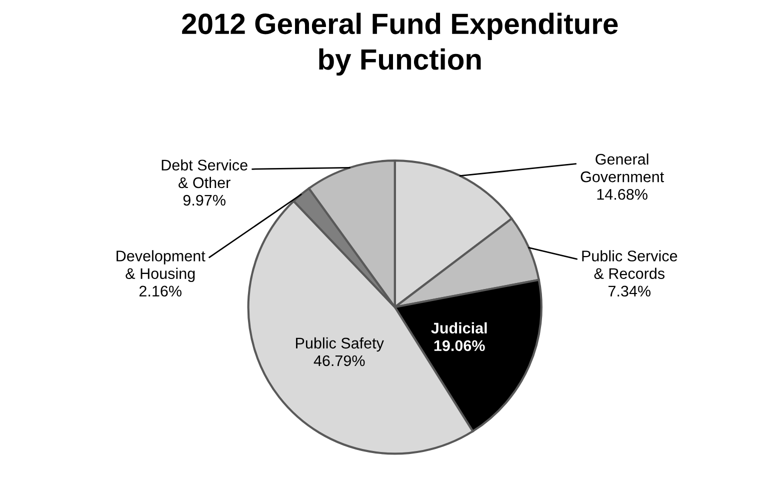 The image size is (769, 491). I want to click on slice-label: Public Service & Records, so click(630, 264).